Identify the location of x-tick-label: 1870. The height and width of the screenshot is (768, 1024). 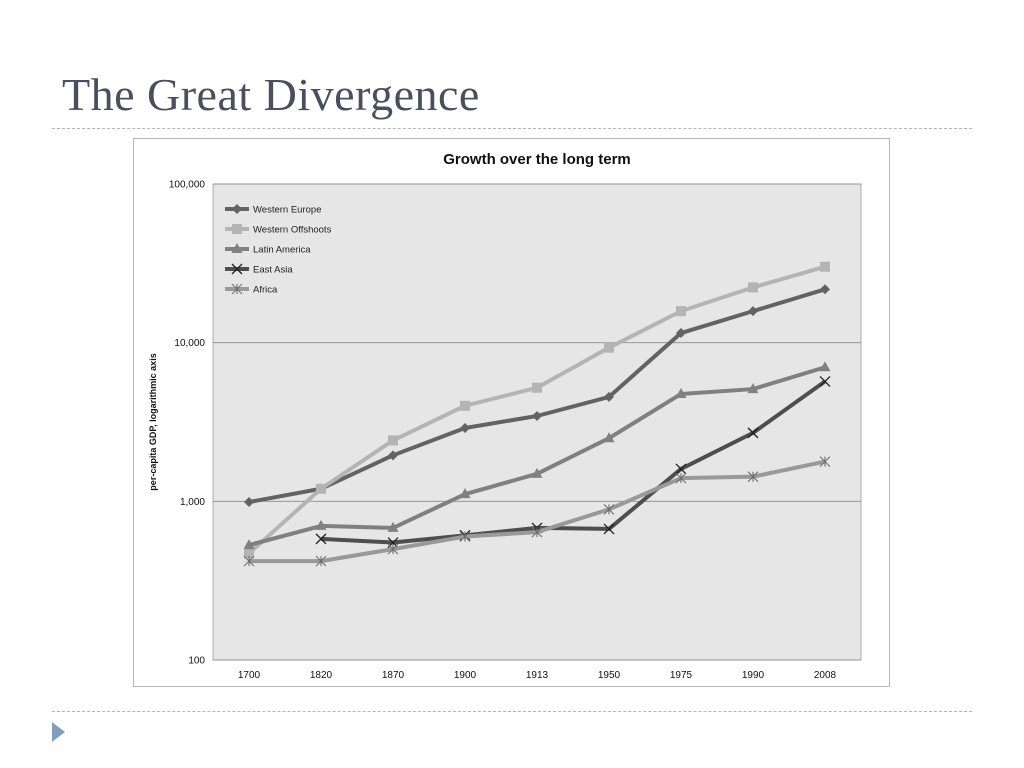
(393, 675).